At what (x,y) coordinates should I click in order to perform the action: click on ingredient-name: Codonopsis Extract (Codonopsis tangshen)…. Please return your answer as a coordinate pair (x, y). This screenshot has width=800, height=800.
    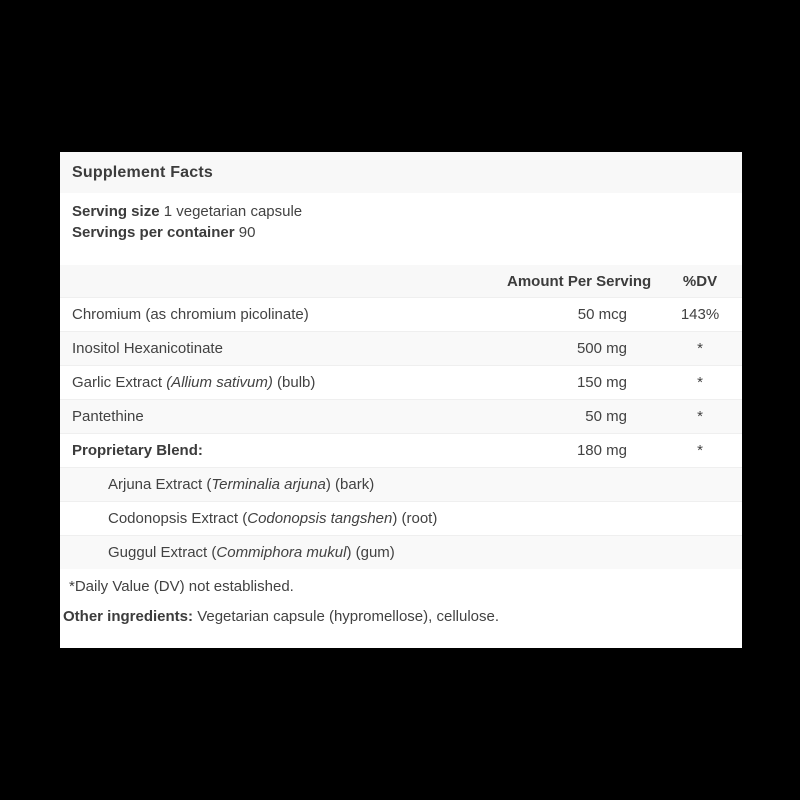
    Looking at the image, I should click on (273, 518).